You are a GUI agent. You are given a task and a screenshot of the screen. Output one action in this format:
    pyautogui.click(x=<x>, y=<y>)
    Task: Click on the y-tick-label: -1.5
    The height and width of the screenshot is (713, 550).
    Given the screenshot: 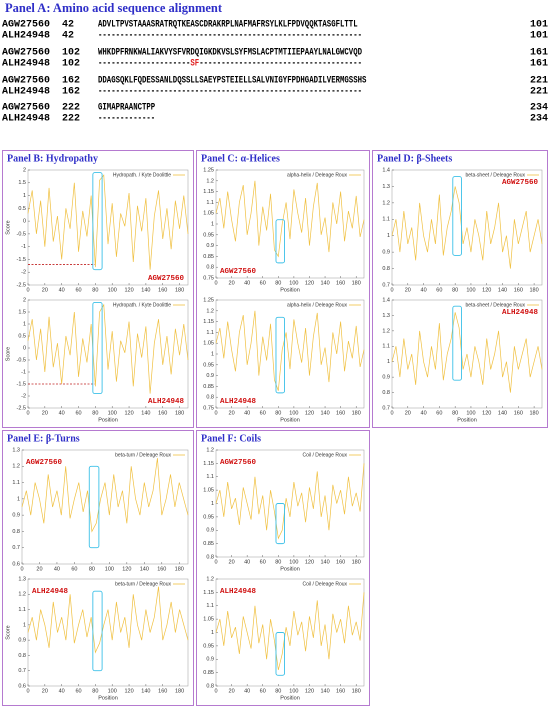 What is the action you would take?
    pyautogui.click(x=21, y=260)
    